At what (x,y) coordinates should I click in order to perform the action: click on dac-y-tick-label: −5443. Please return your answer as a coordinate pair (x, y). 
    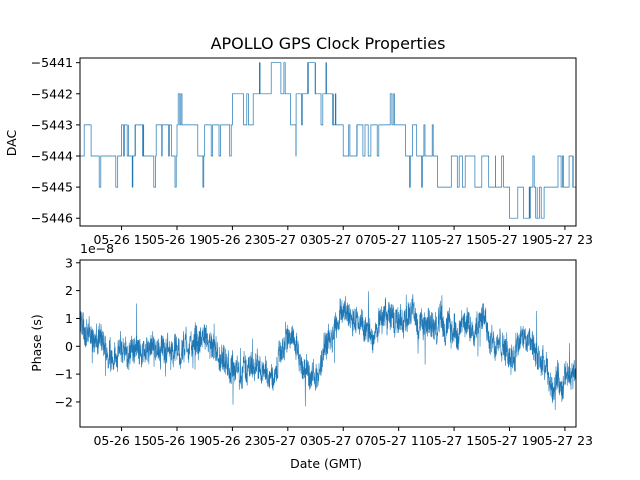
    Looking at the image, I should click on (52, 124).